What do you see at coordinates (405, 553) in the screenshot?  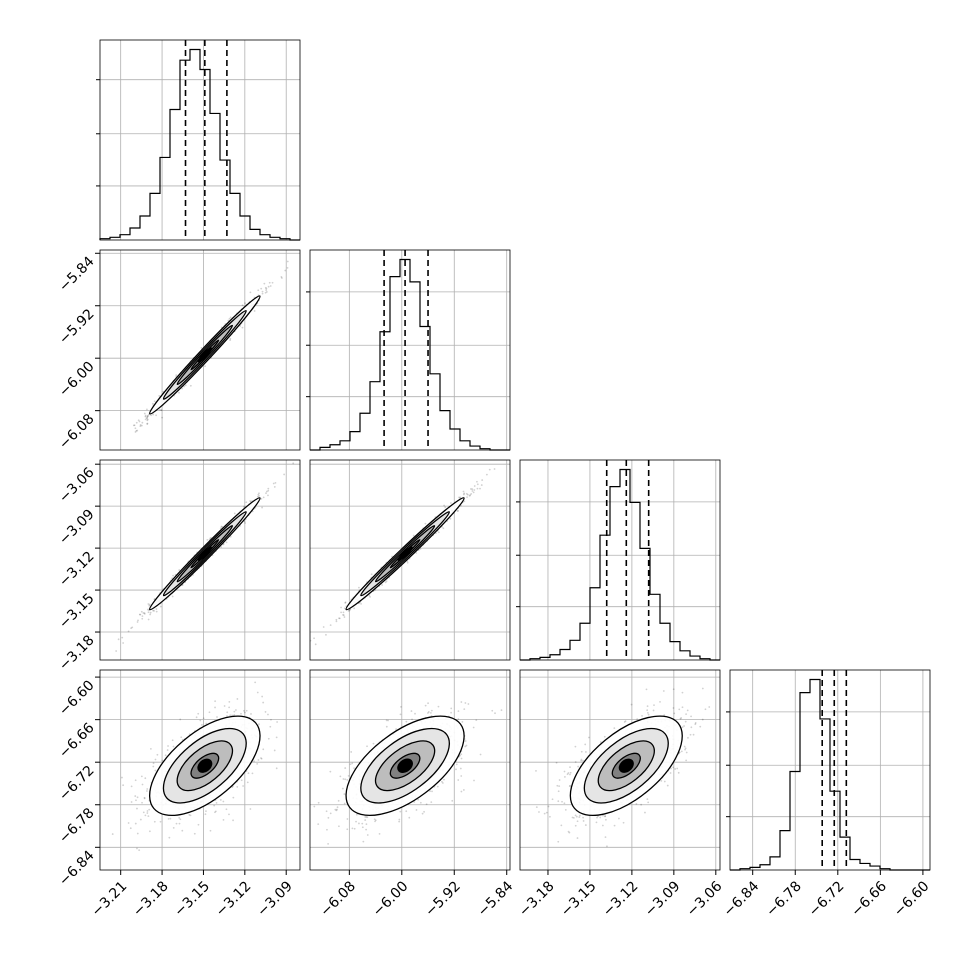 I see `density-peak` at bounding box center [405, 553].